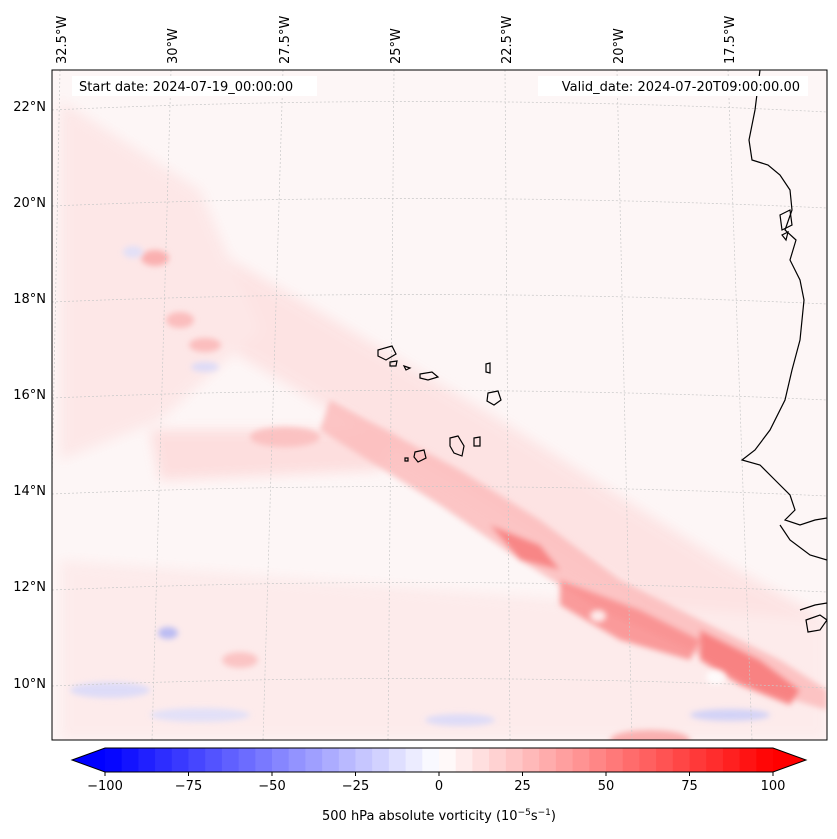 The width and height of the screenshot is (837, 839). I want to click on lat-label-22n: 22°N, so click(29, 107).